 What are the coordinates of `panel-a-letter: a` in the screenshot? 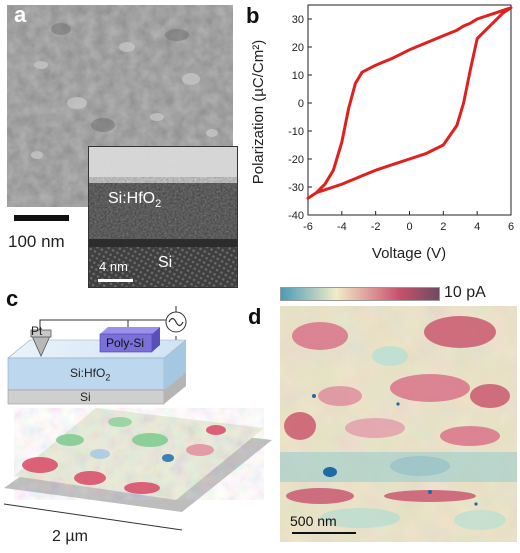 It's located at (20, 14).